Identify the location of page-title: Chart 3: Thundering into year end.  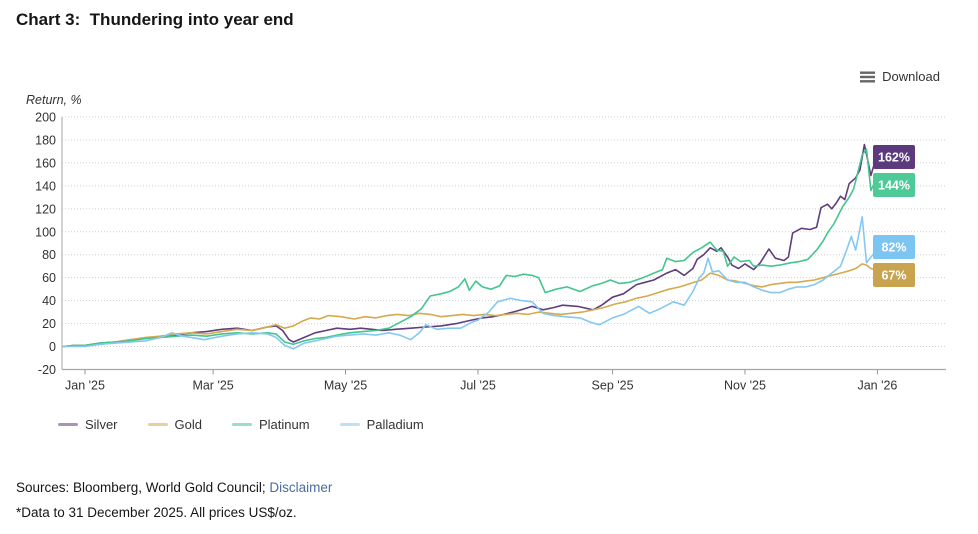
(155, 19).